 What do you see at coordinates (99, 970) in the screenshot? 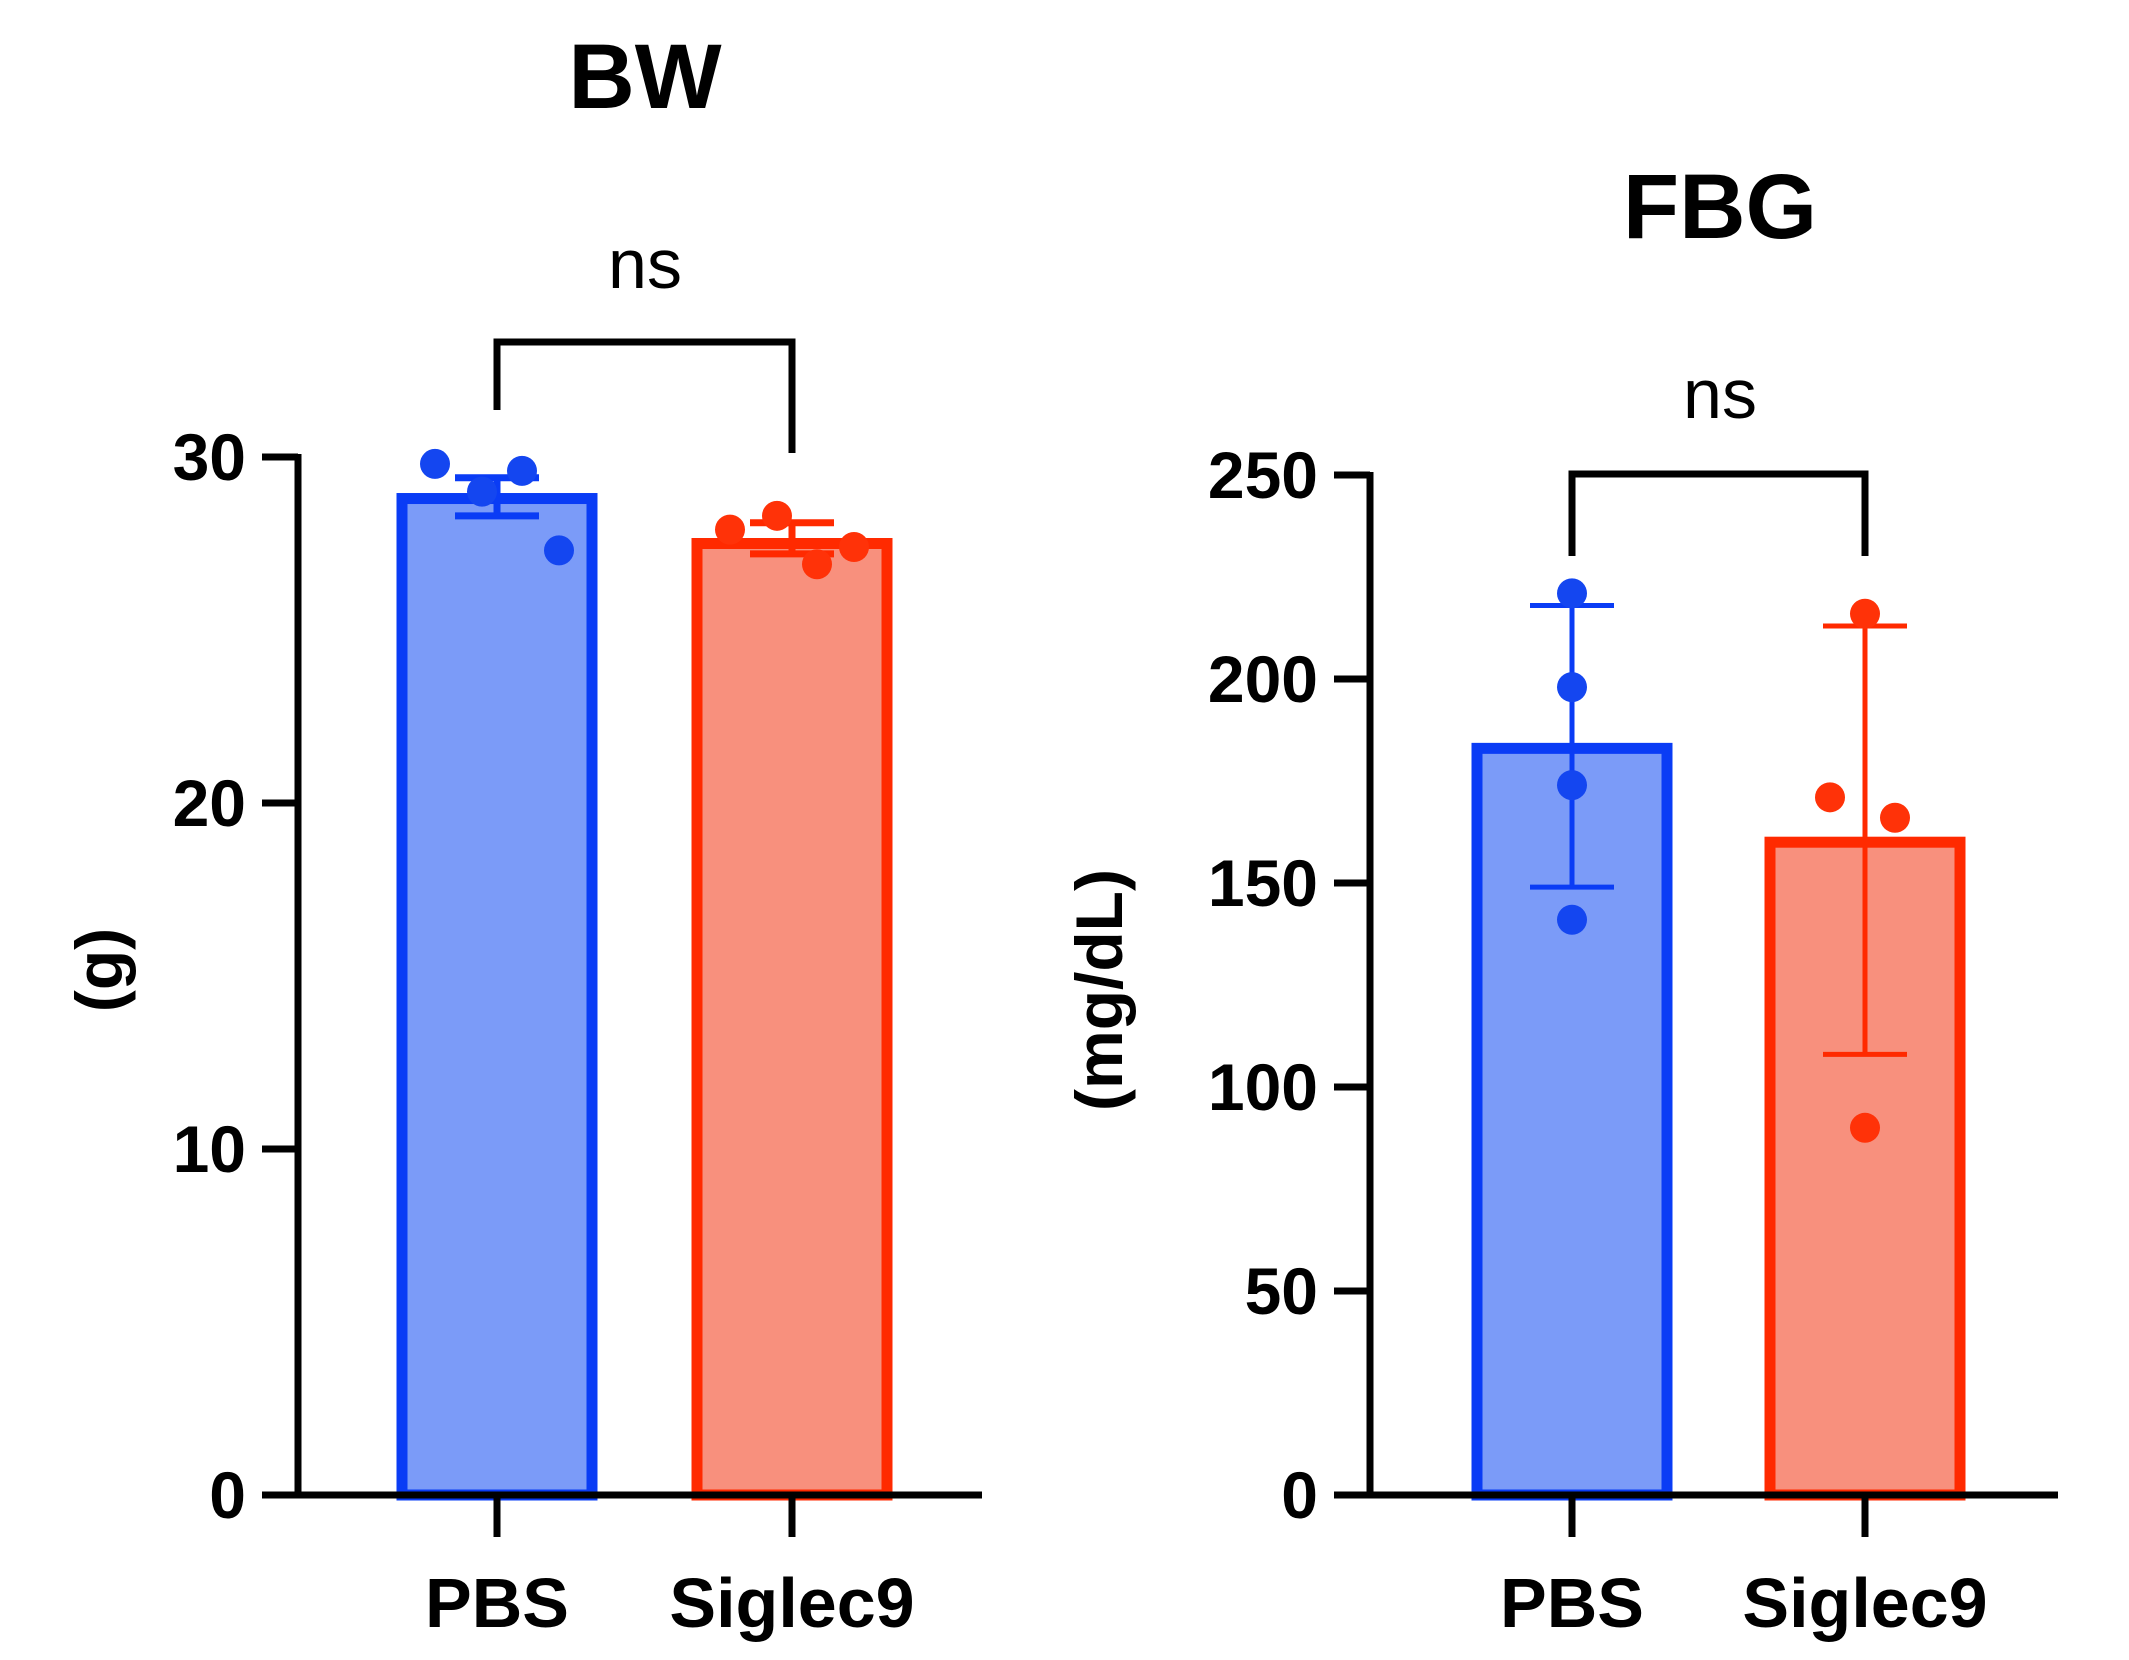
I see `bw-y-axis-title: (g)` at bounding box center [99, 970].